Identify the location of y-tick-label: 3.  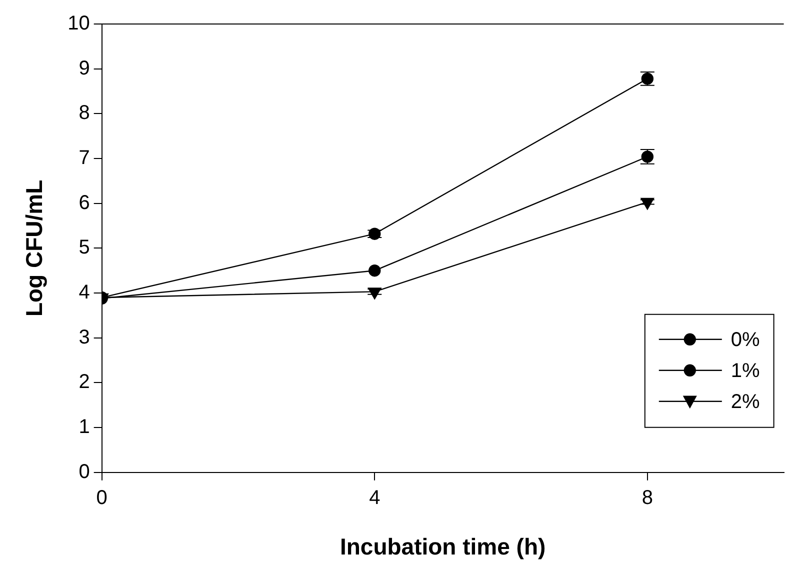
(84, 337).